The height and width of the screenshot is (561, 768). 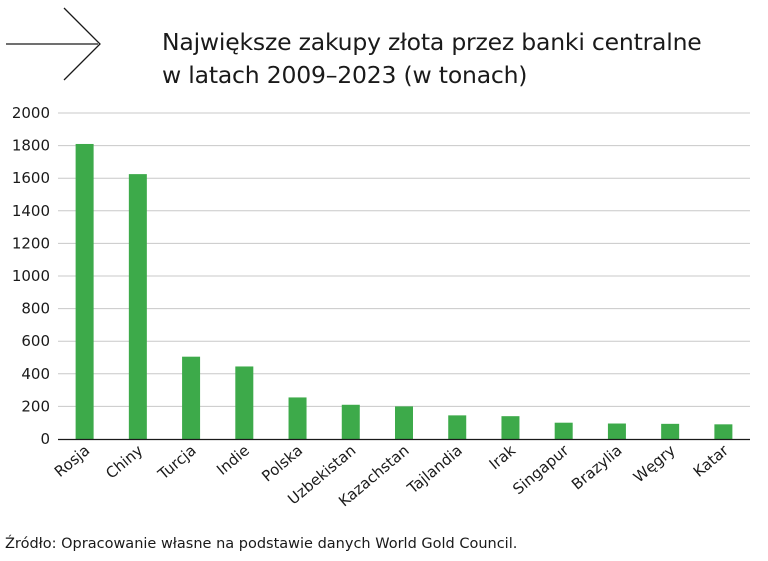 What do you see at coordinates (31, 113) in the screenshot?
I see `y-tick-label: 2000` at bounding box center [31, 113].